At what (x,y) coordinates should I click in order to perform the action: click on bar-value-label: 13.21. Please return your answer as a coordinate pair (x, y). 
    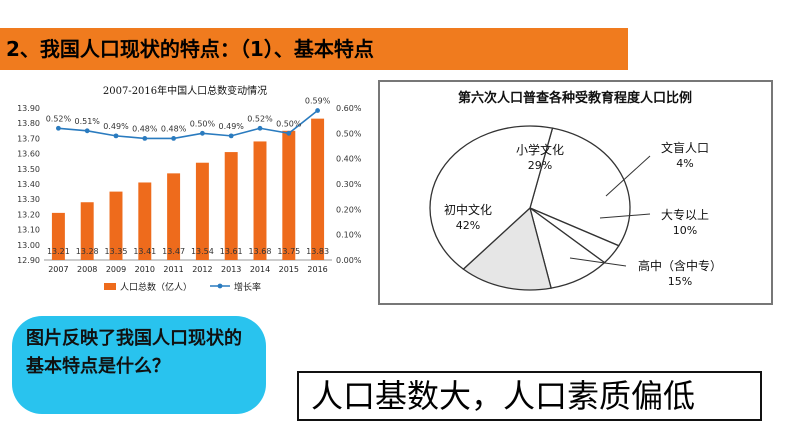
    Looking at the image, I should click on (58, 251).